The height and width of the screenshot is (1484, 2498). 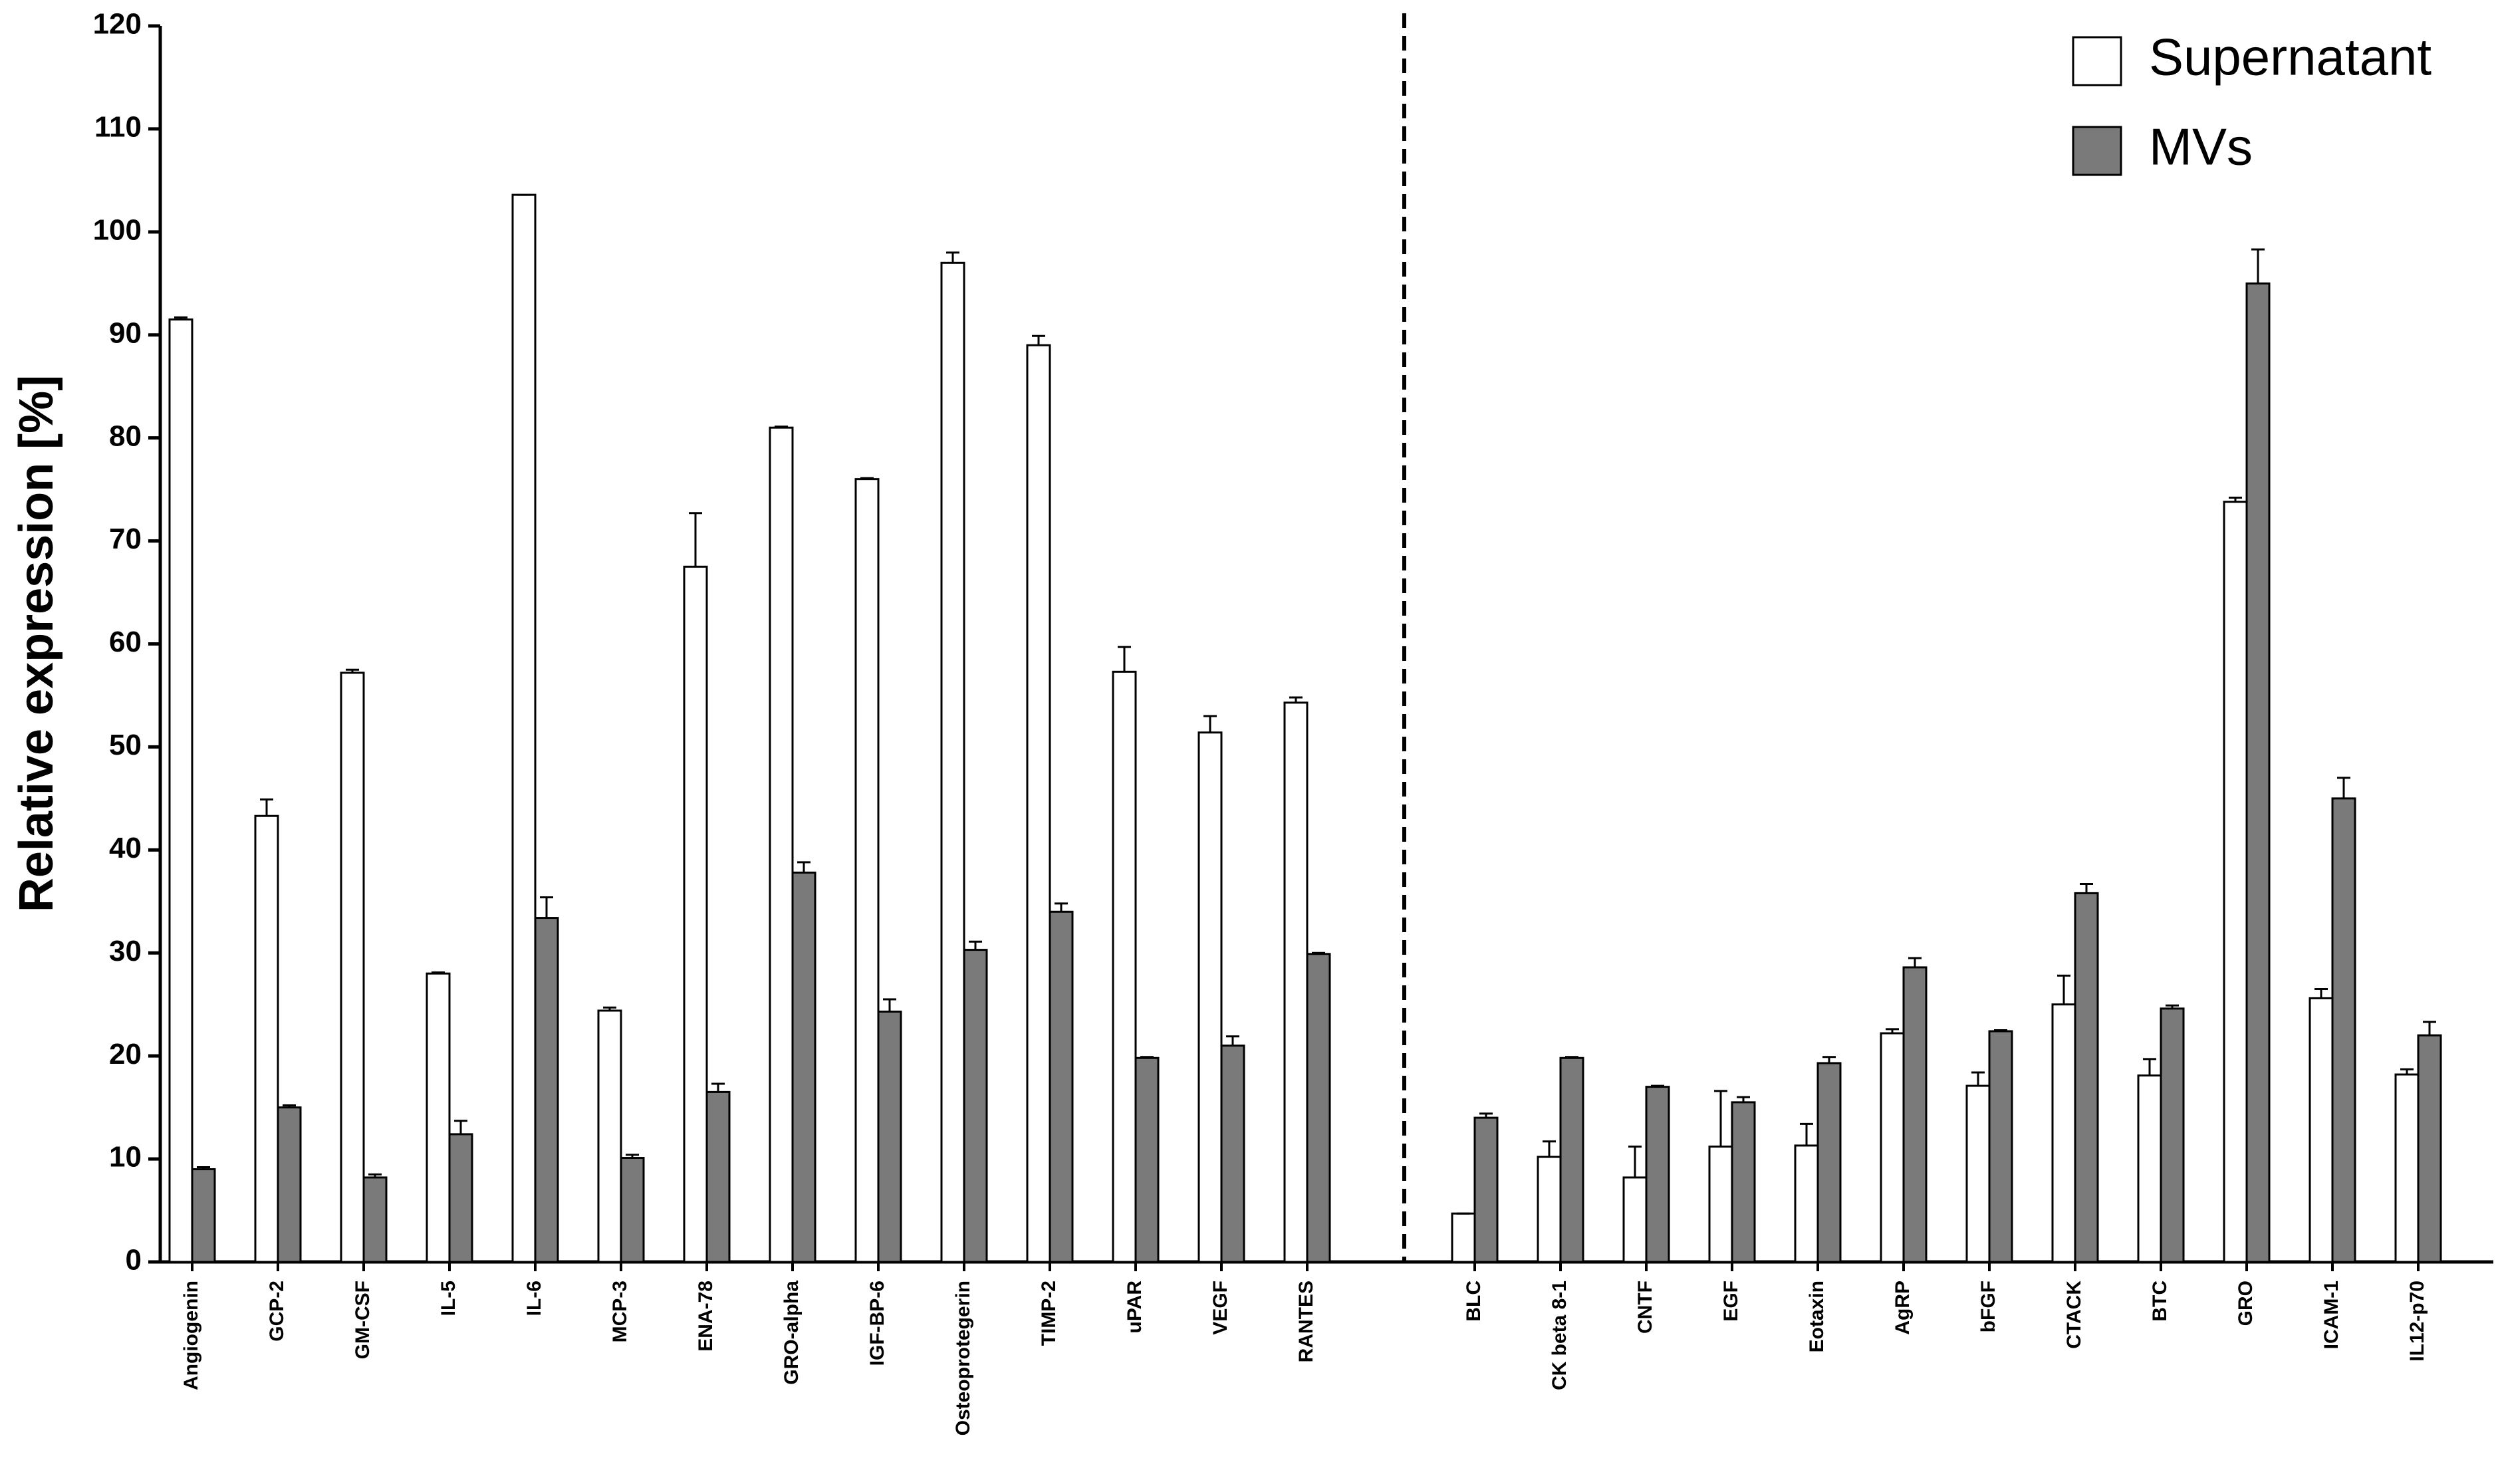 I want to click on x-tick-label: VEGF, so click(x=1220, y=1308).